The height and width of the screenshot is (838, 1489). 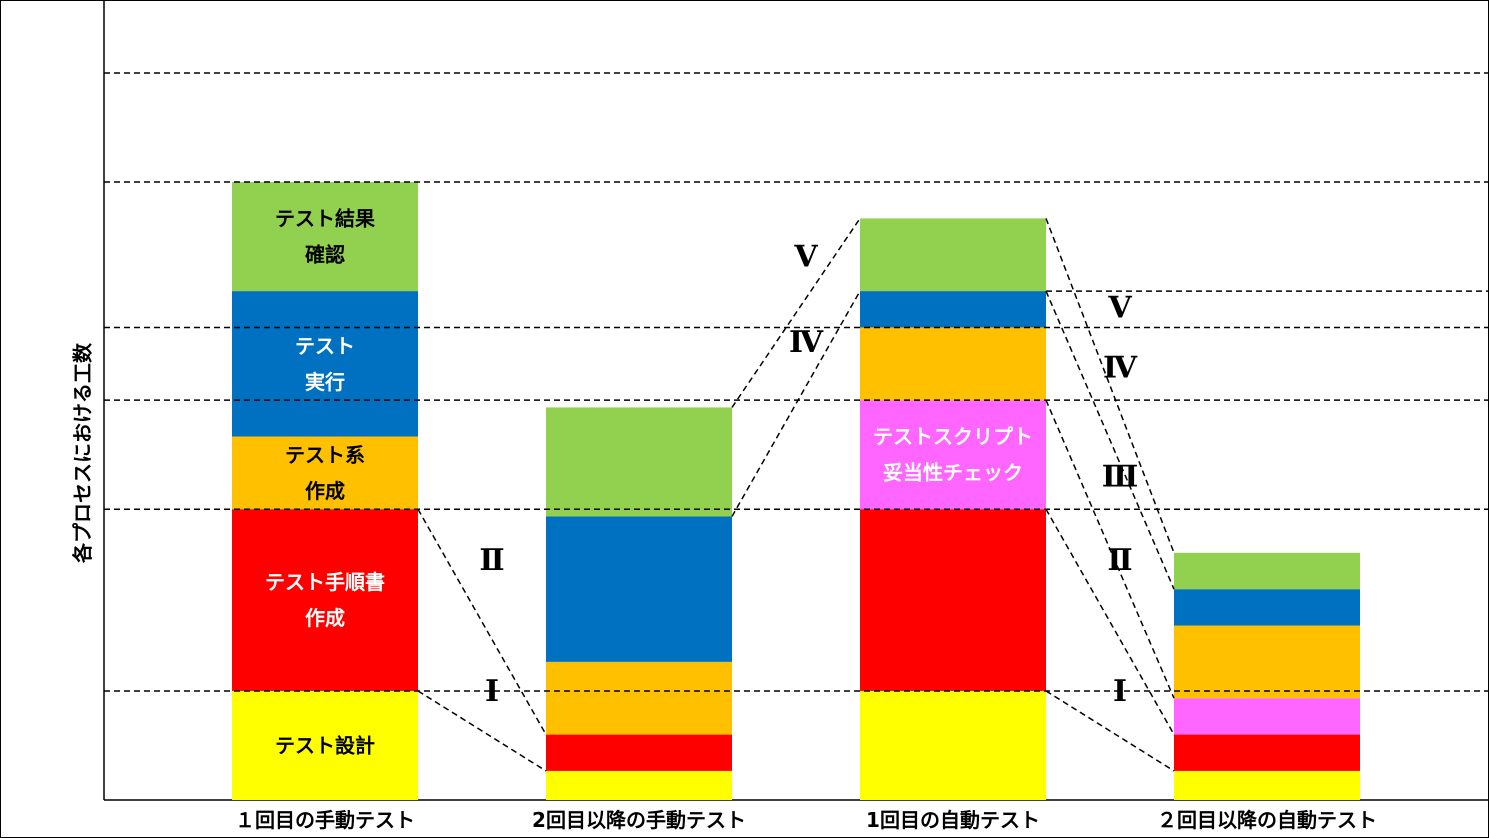 I want to click on bar-label-series-1-line-0: テスト手順書, so click(x=325, y=582).